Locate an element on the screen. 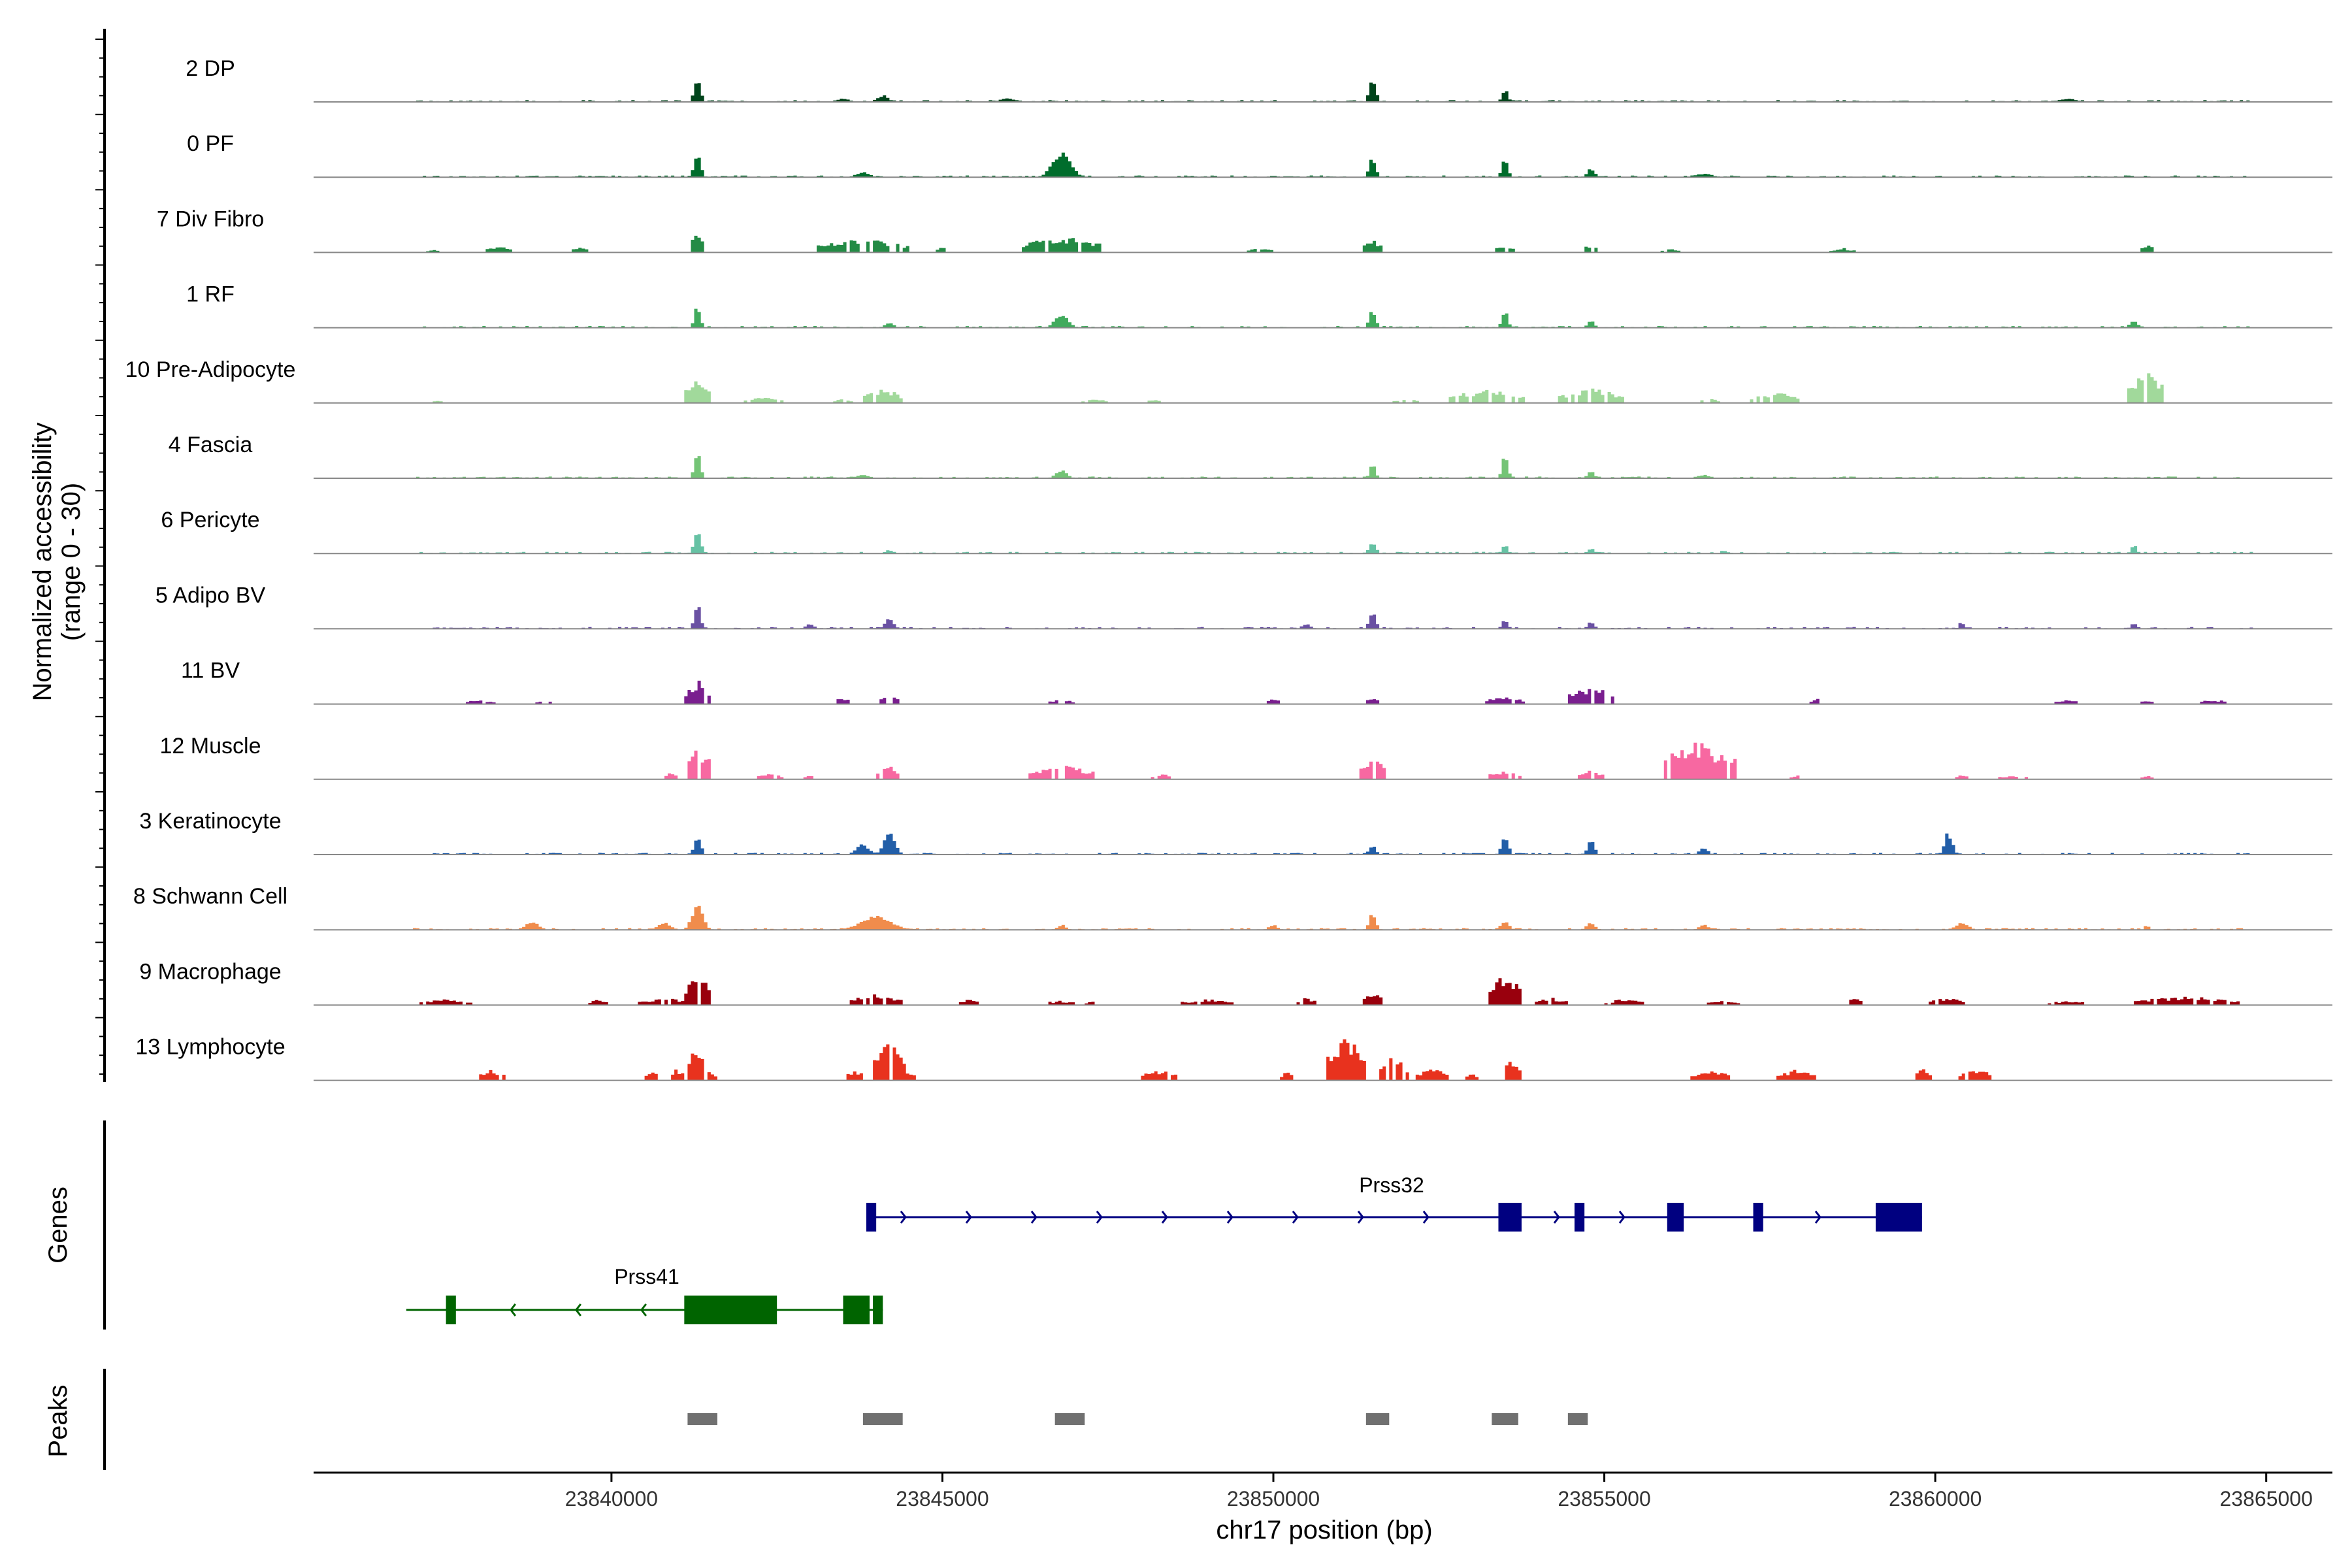 The width and height of the screenshot is (2352, 1568). track-label-12: 9 Macrophage is located at coordinates (210, 971).